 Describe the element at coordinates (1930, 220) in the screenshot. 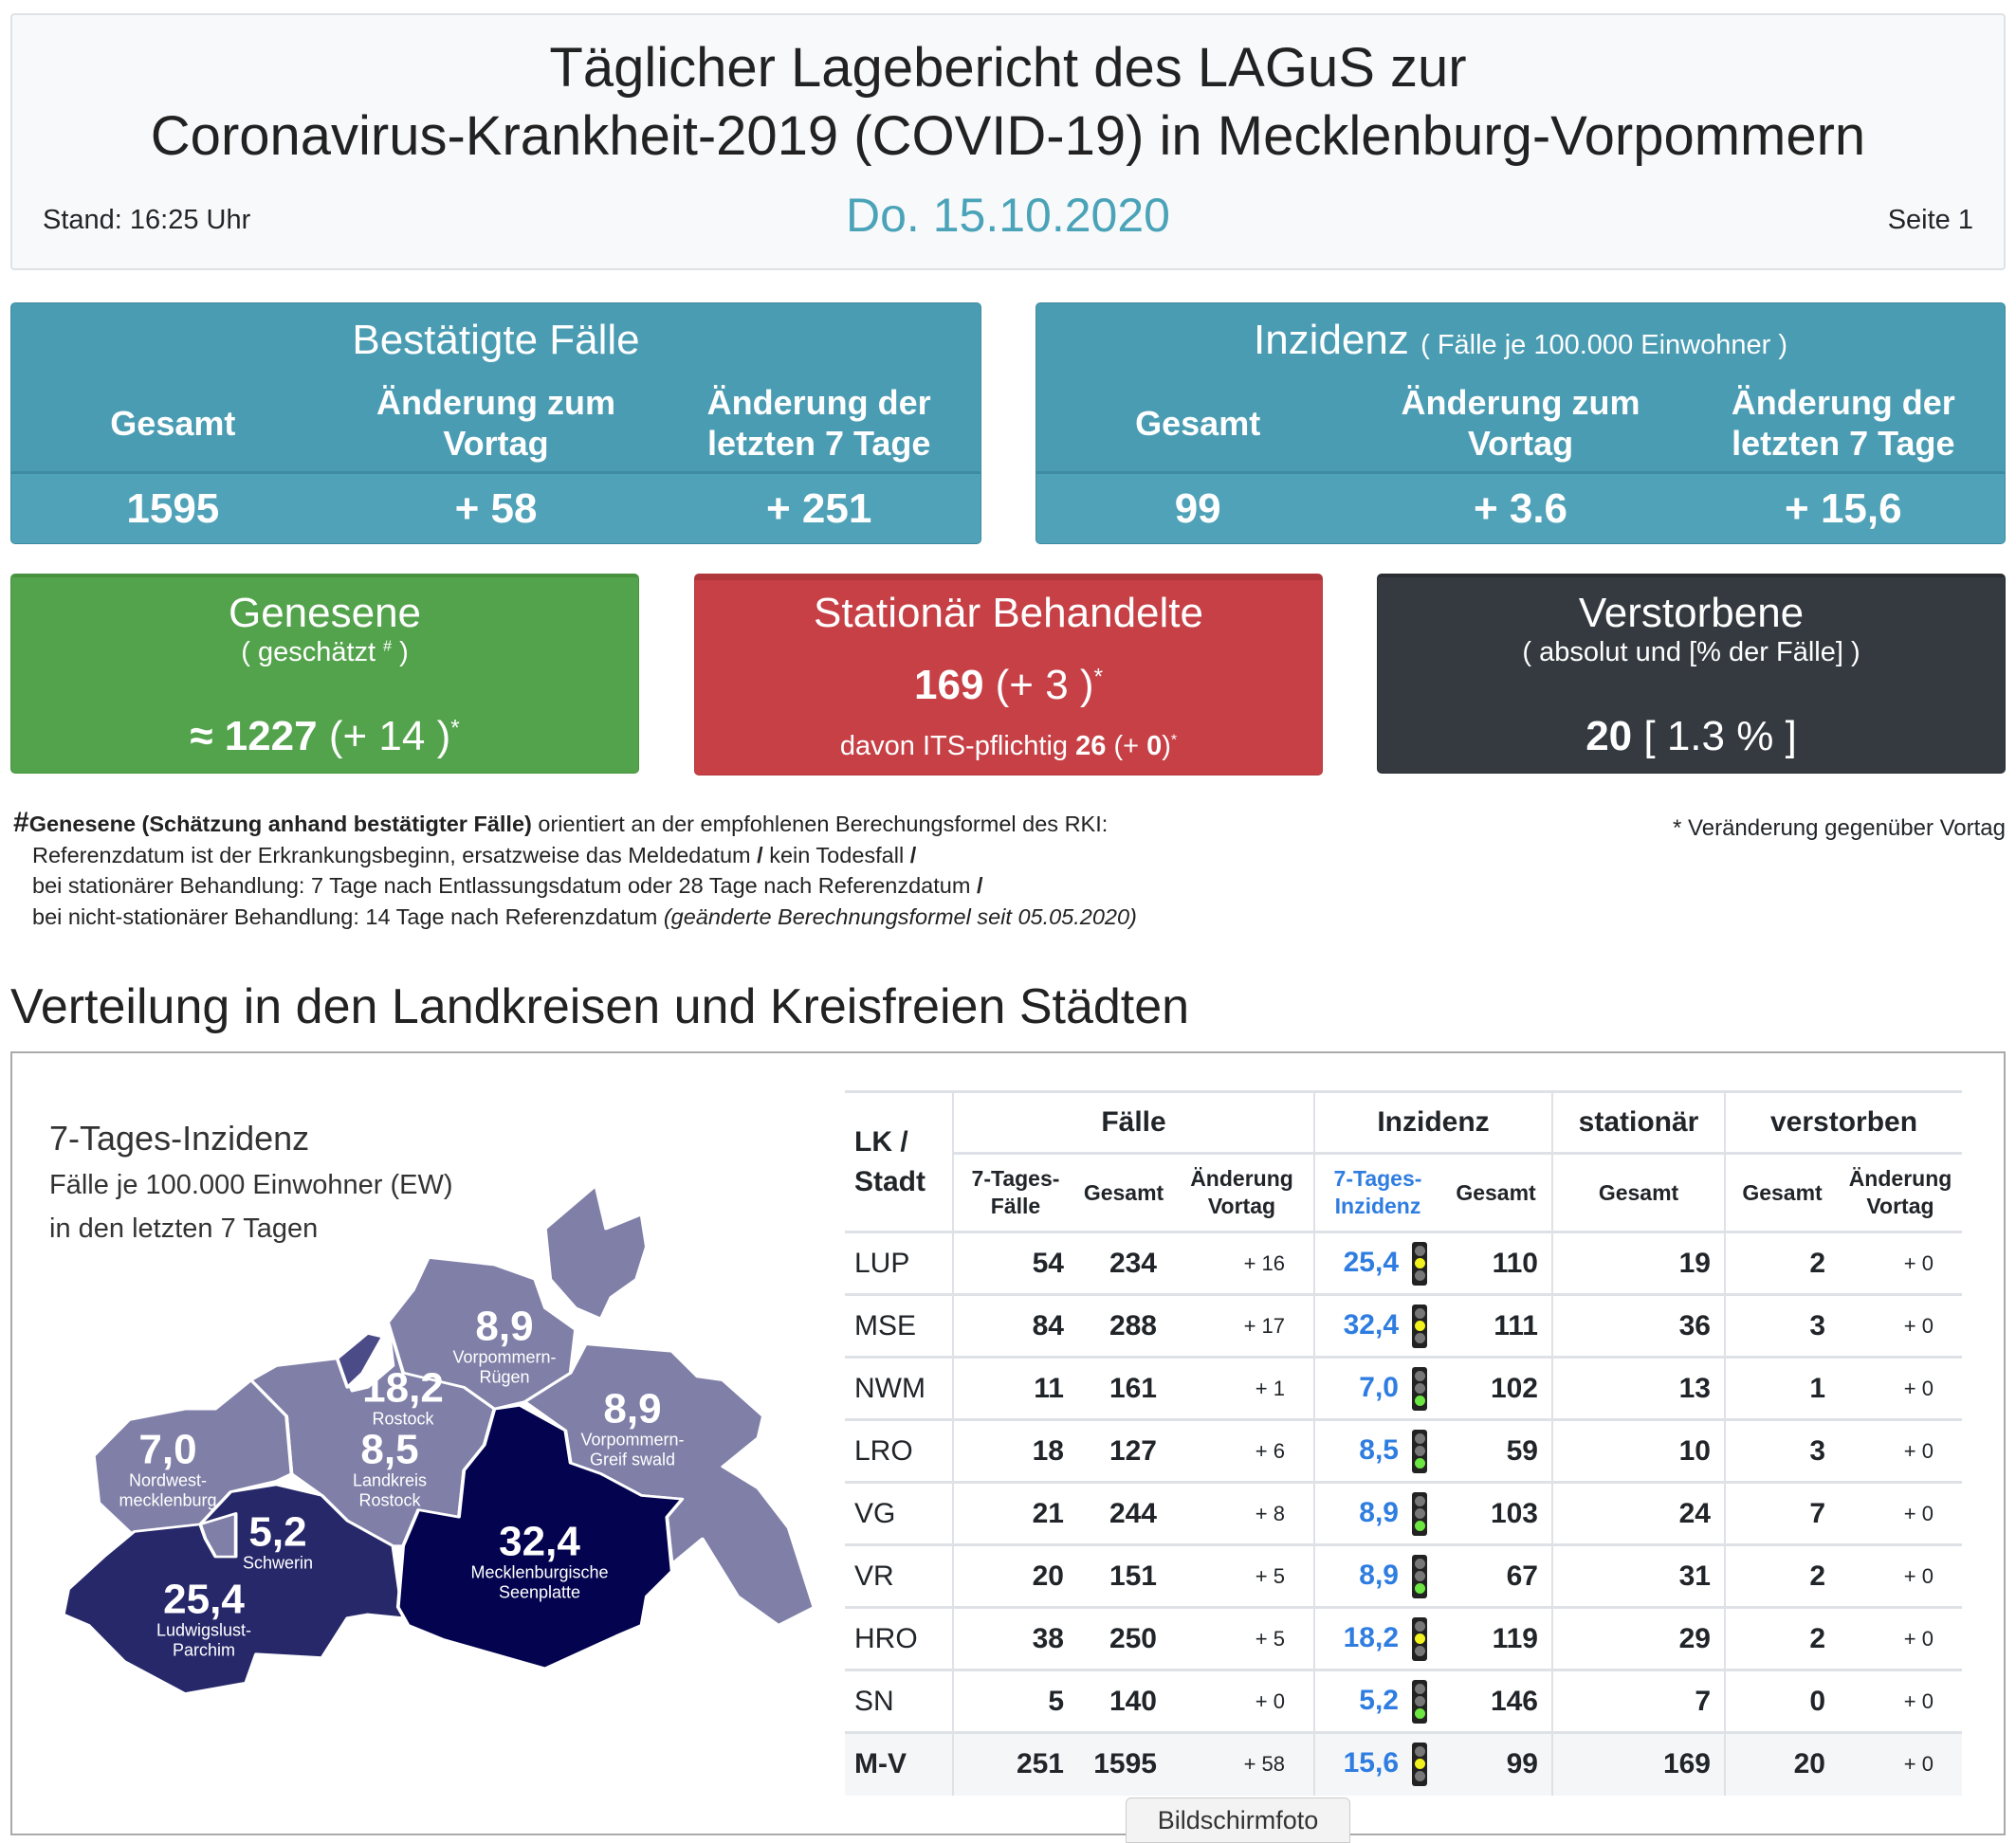

I see `page-number: Seite 1` at that location.